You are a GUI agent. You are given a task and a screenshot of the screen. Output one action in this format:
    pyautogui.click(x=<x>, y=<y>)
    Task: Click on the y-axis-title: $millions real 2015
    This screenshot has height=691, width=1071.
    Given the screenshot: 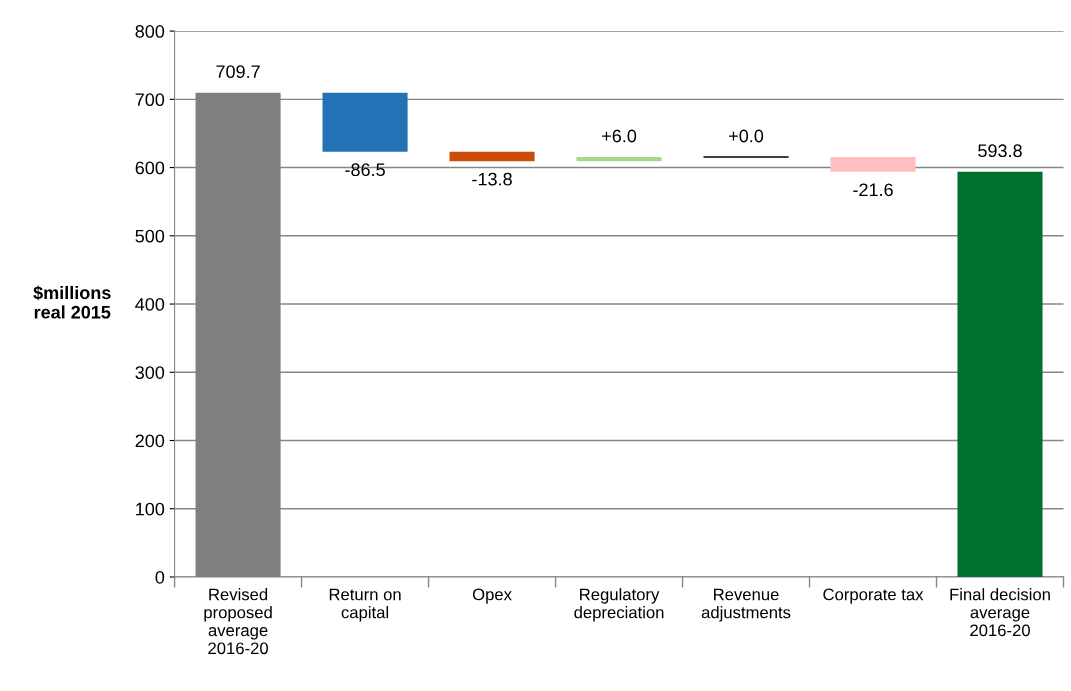 What is the action you would take?
    pyautogui.click(x=72, y=302)
    